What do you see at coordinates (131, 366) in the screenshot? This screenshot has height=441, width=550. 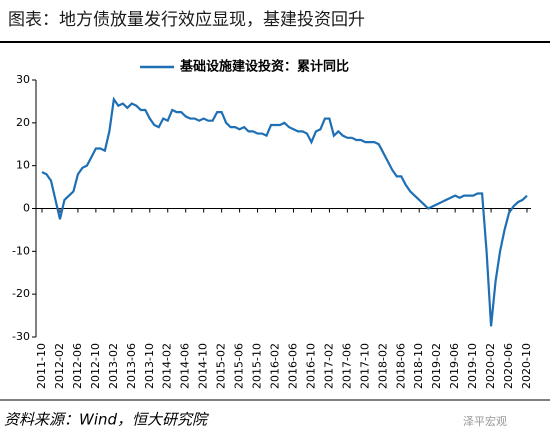 I see `x-tick-label: 2013-06` at bounding box center [131, 366].